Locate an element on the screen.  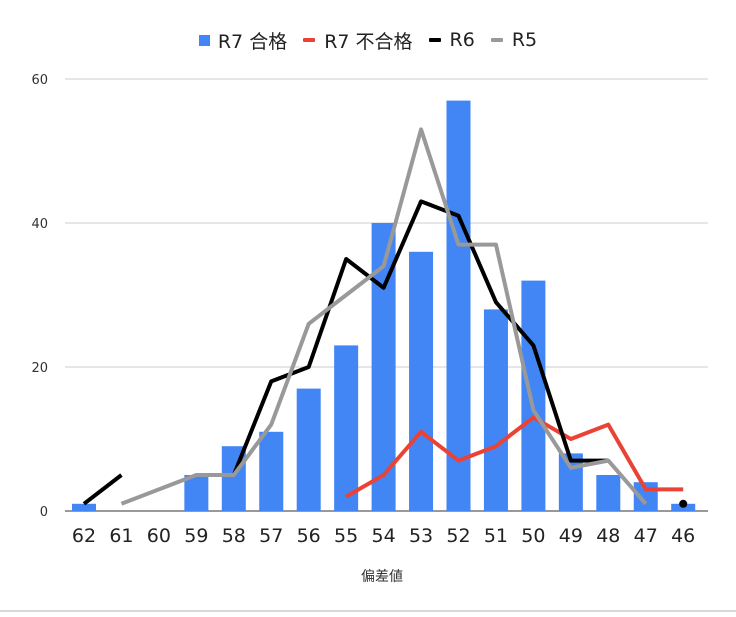
legend-swatch-r5 is located at coordinates (496, 40).